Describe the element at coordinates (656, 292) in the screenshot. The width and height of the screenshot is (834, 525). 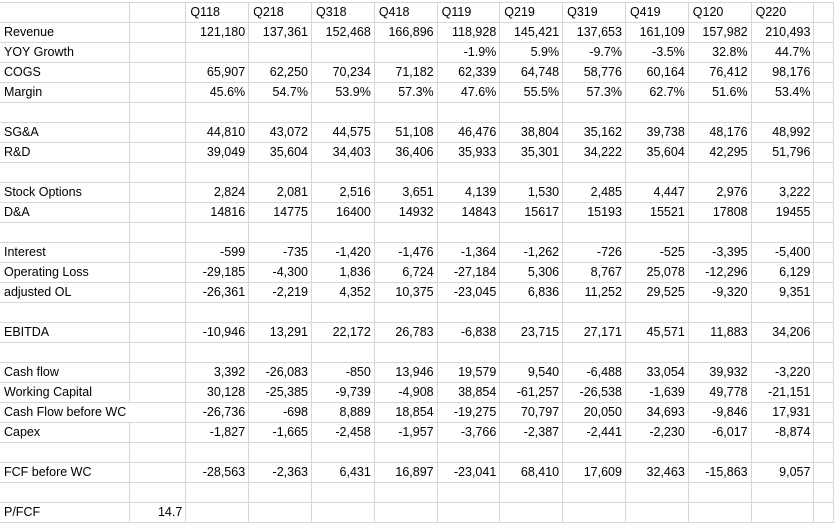
I see `cell: 29,525` at that location.